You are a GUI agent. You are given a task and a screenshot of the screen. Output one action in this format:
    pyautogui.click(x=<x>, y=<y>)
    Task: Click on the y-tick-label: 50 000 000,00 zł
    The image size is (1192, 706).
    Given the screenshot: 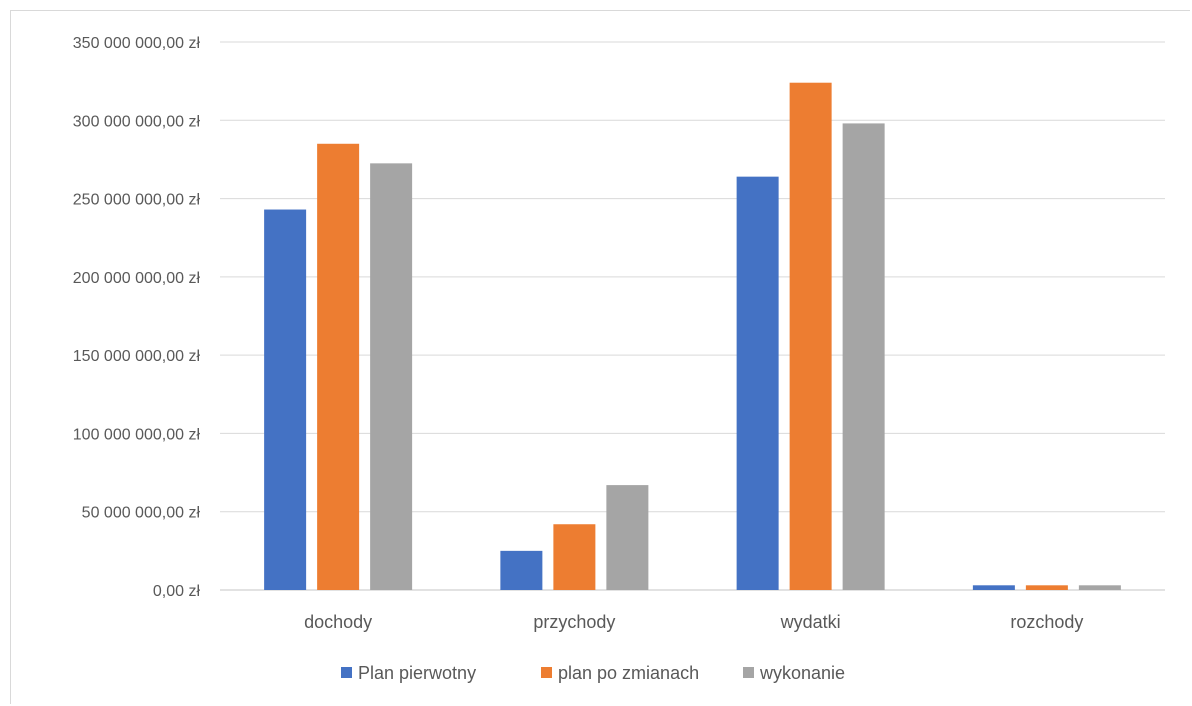 What is the action you would take?
    pyautogui.click(x=141, y=513)
    